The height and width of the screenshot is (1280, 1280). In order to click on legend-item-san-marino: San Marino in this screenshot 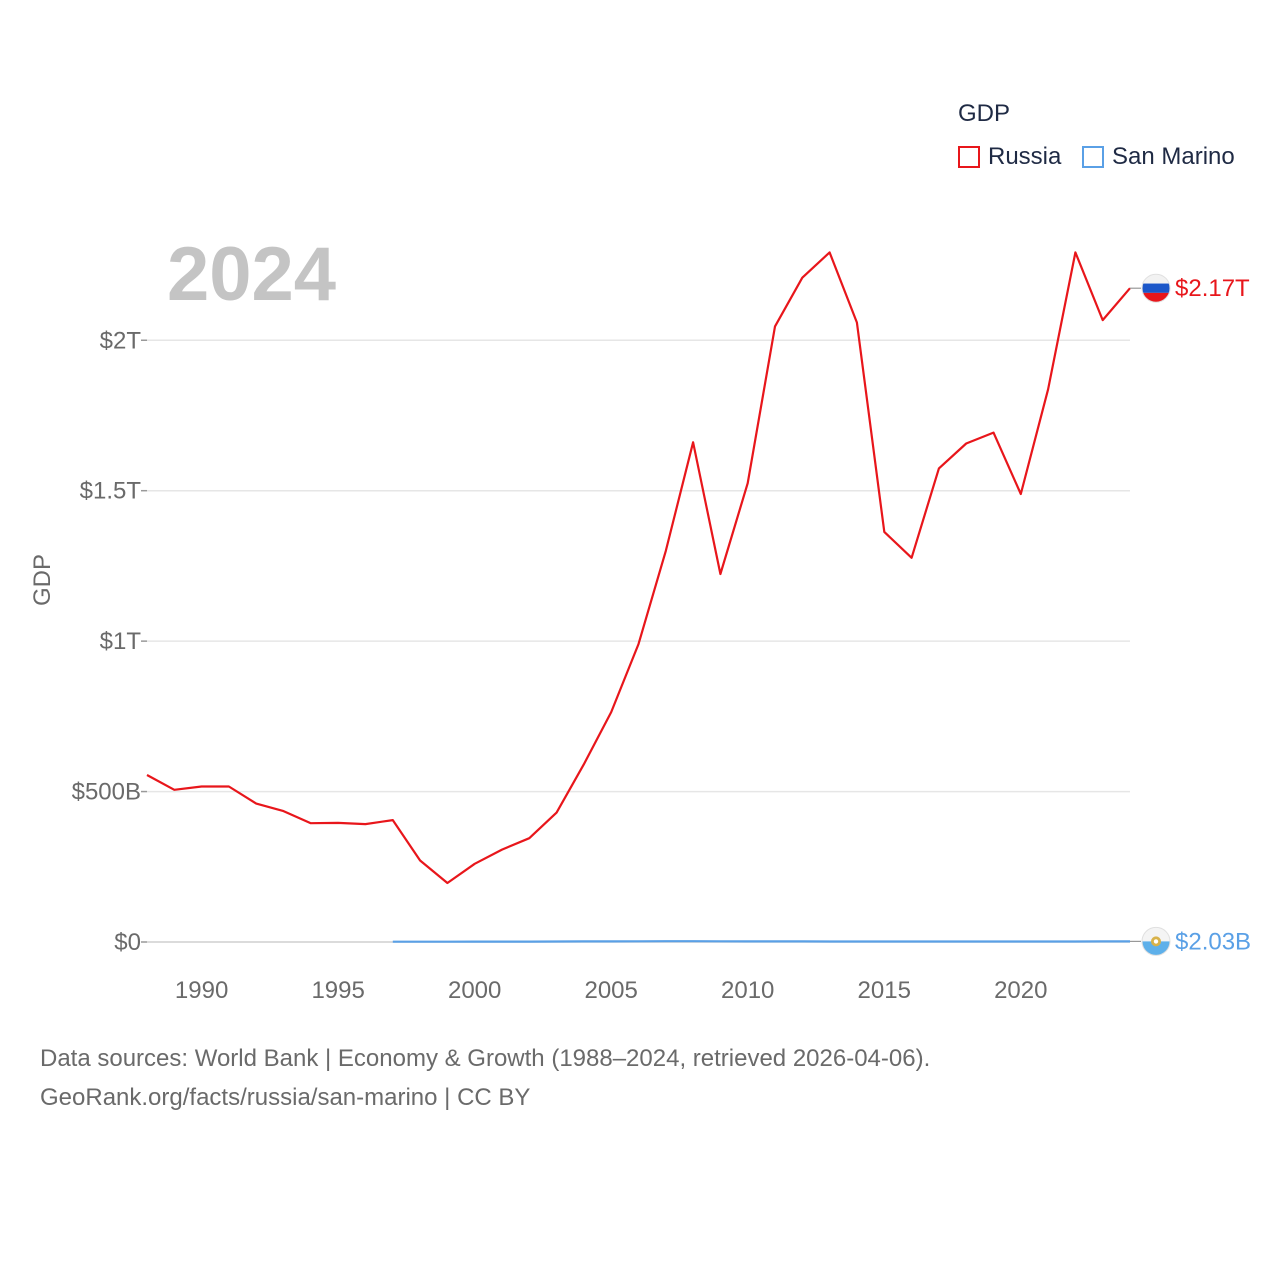, I will do `click(1158, 157)`.